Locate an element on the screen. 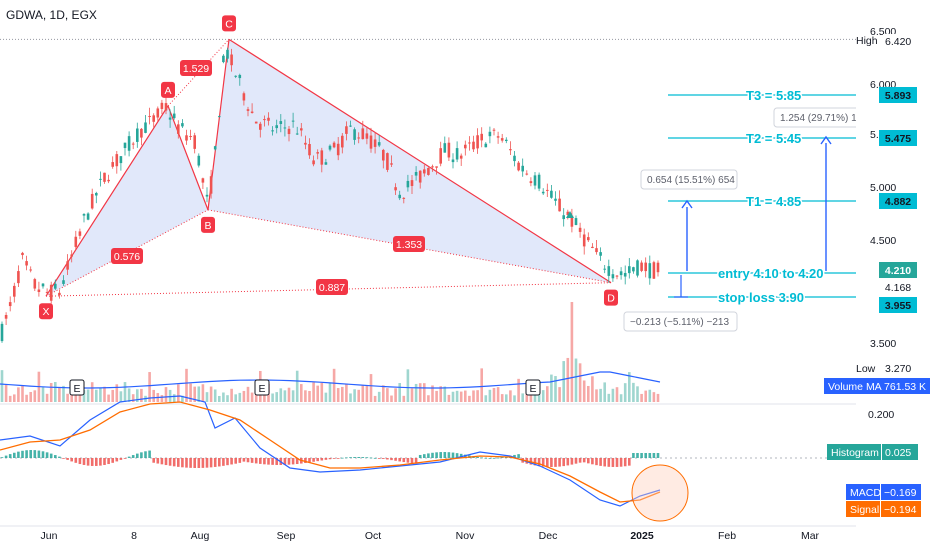  macd-value-badge is located at coordinates (901, 492).